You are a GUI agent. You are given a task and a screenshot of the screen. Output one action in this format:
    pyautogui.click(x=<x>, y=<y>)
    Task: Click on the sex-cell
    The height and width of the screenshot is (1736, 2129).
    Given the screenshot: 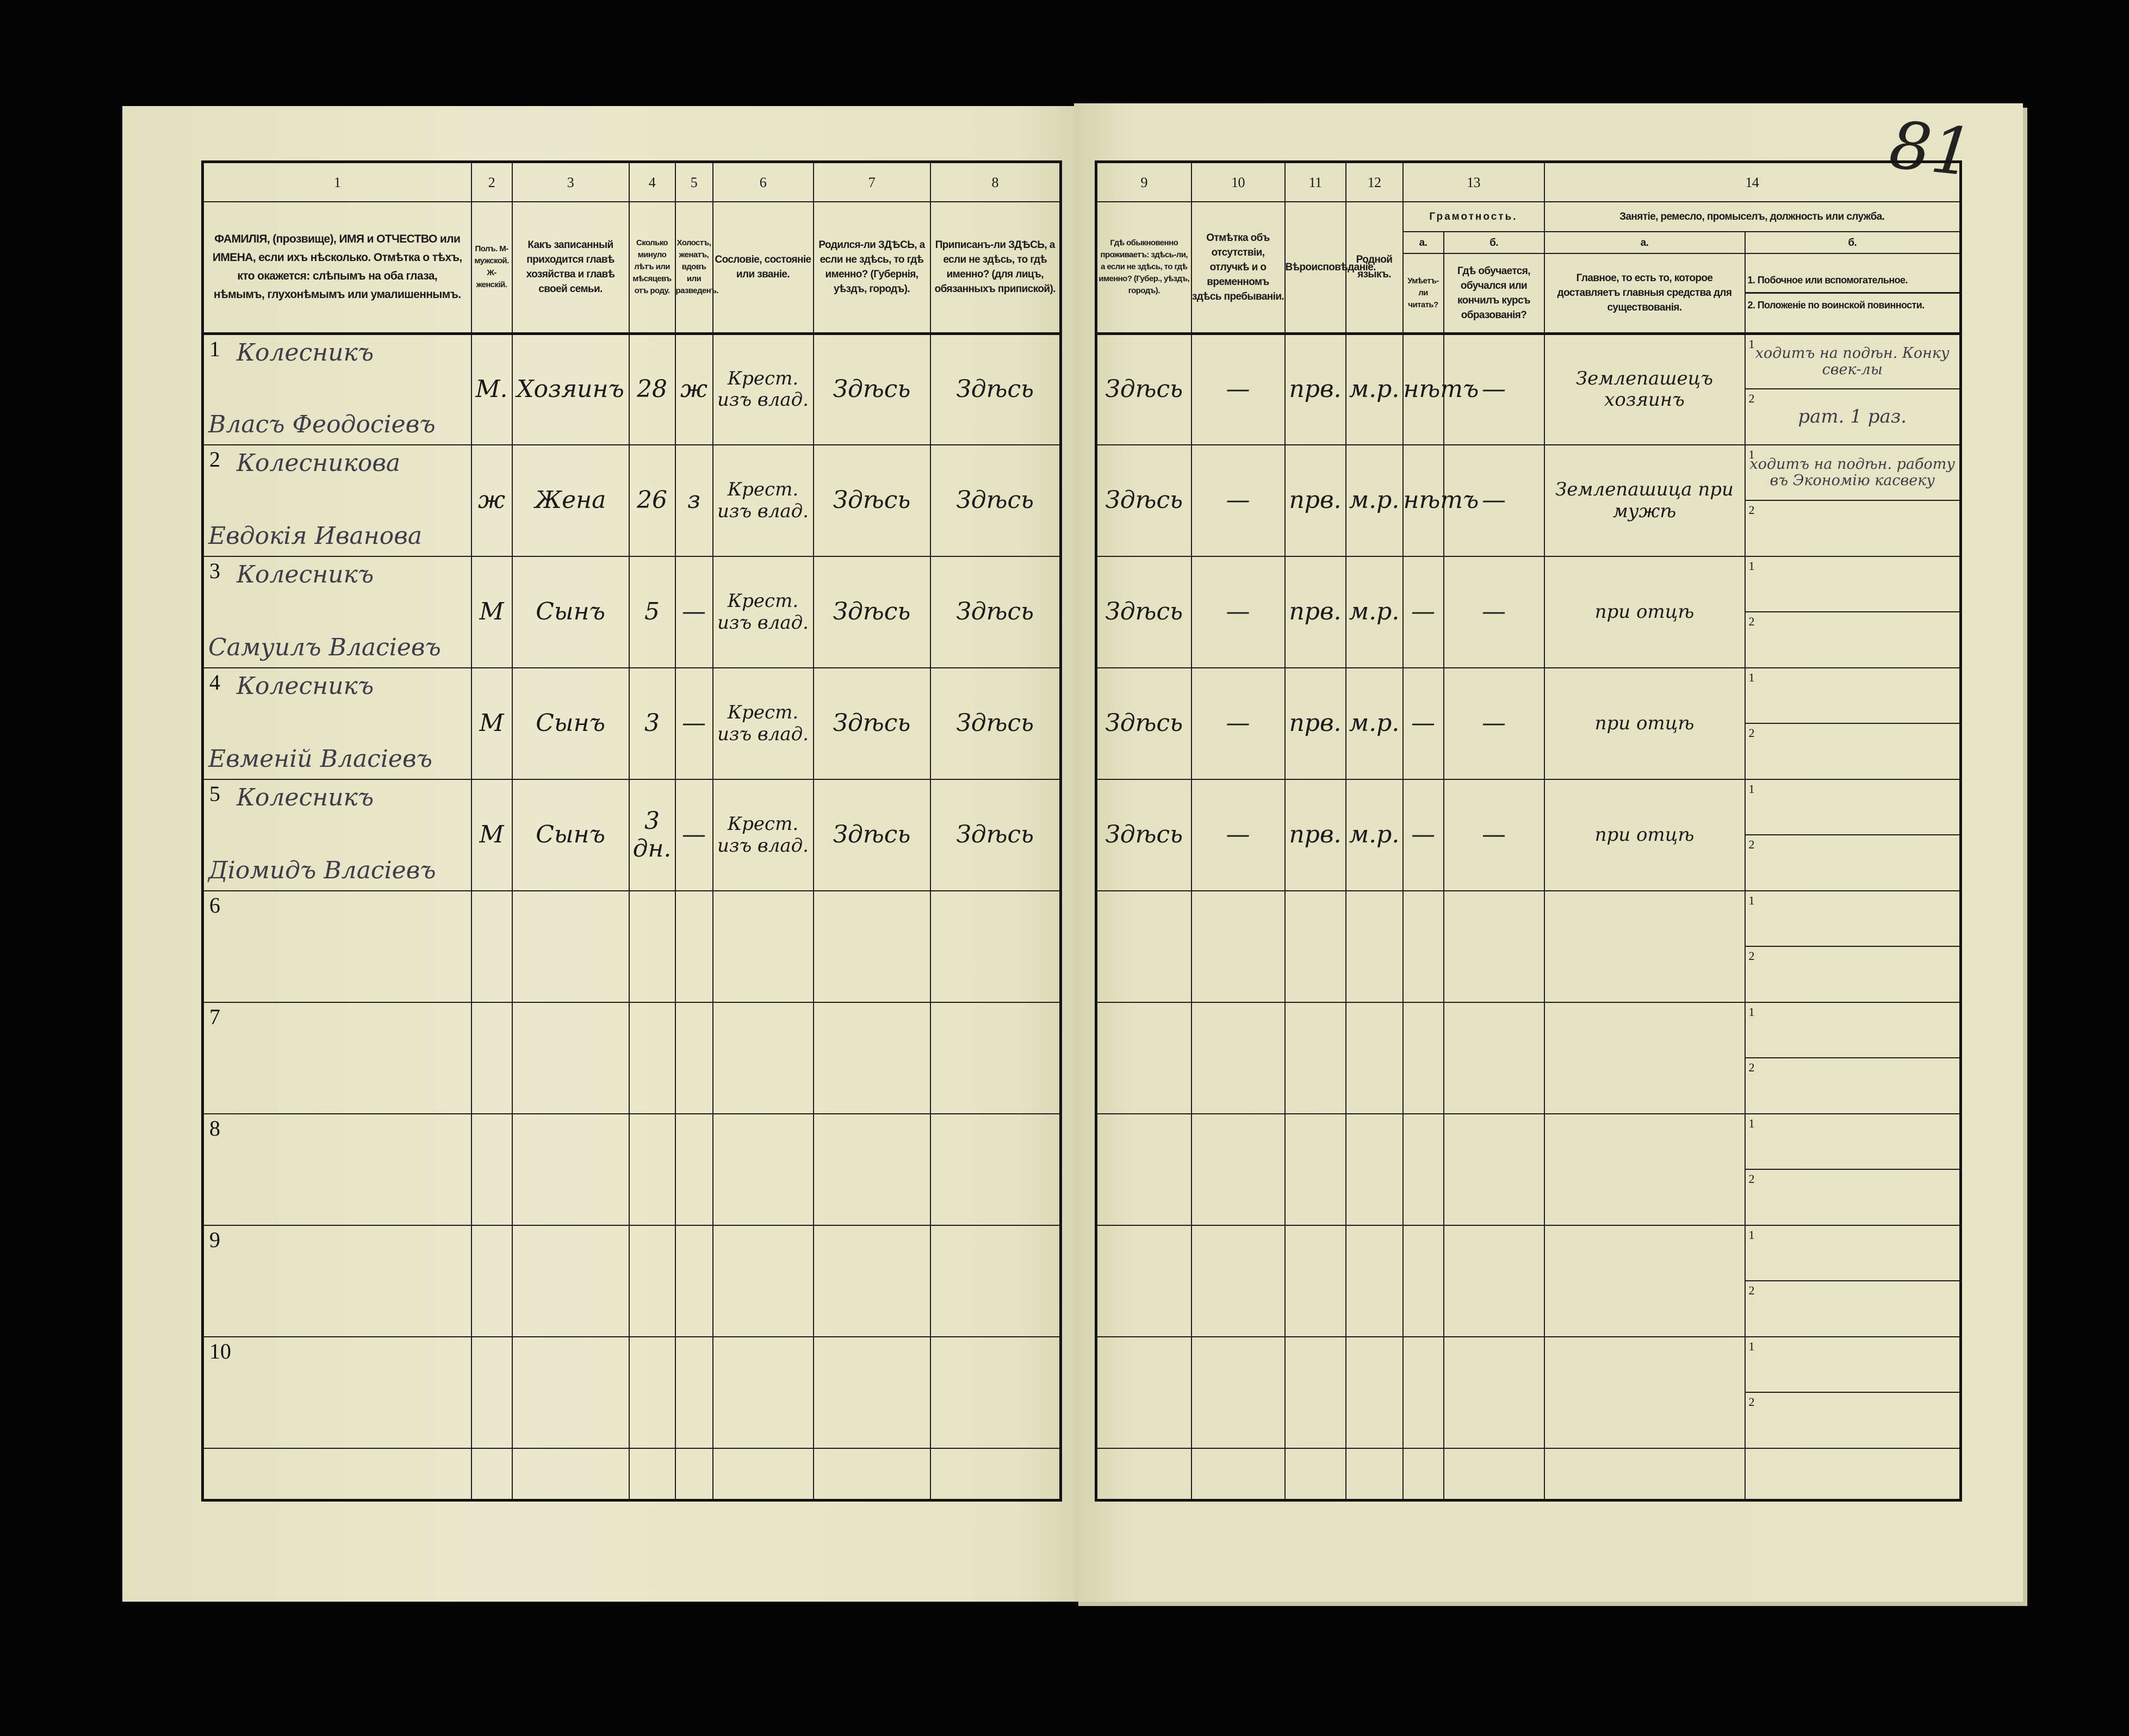 What is the action you would take?
    pyautogui.click(x=491, y=1281)
    